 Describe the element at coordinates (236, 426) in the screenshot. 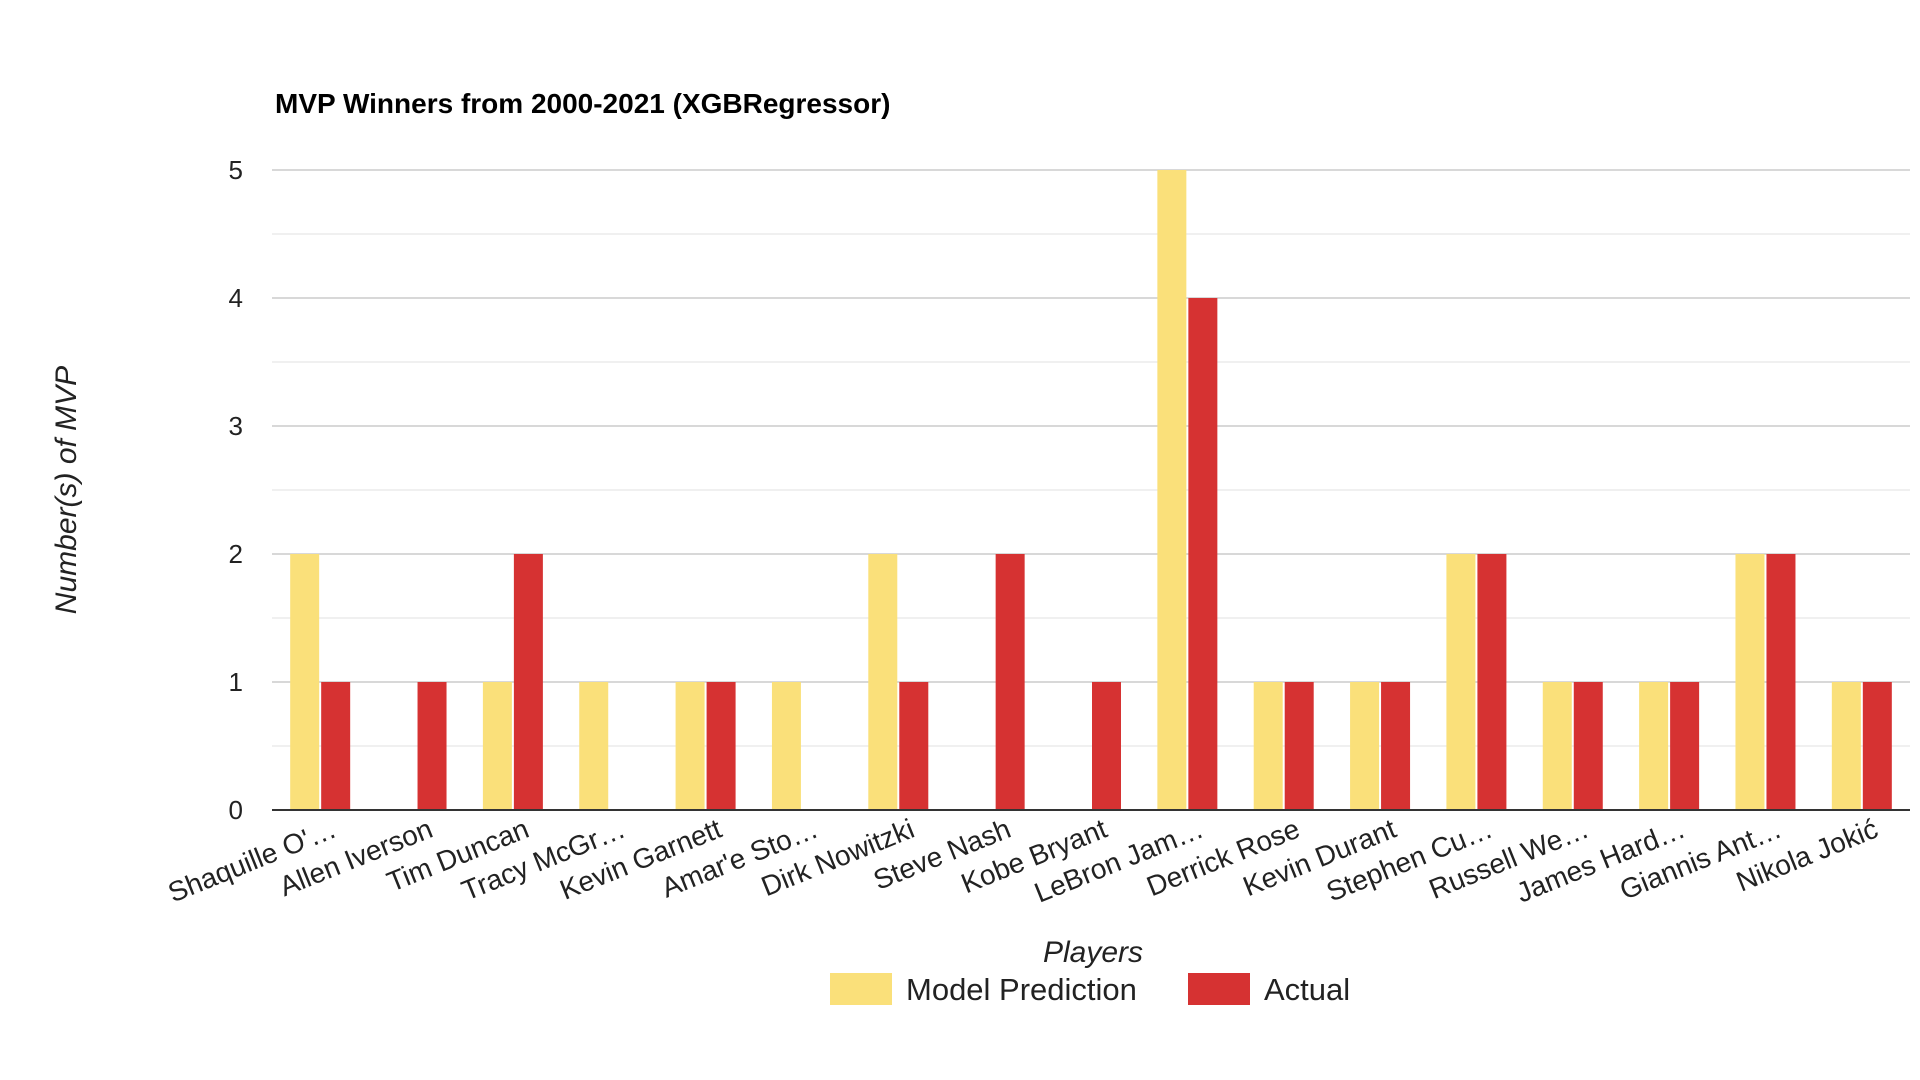

I see `y-tick-label: 3` at that location.